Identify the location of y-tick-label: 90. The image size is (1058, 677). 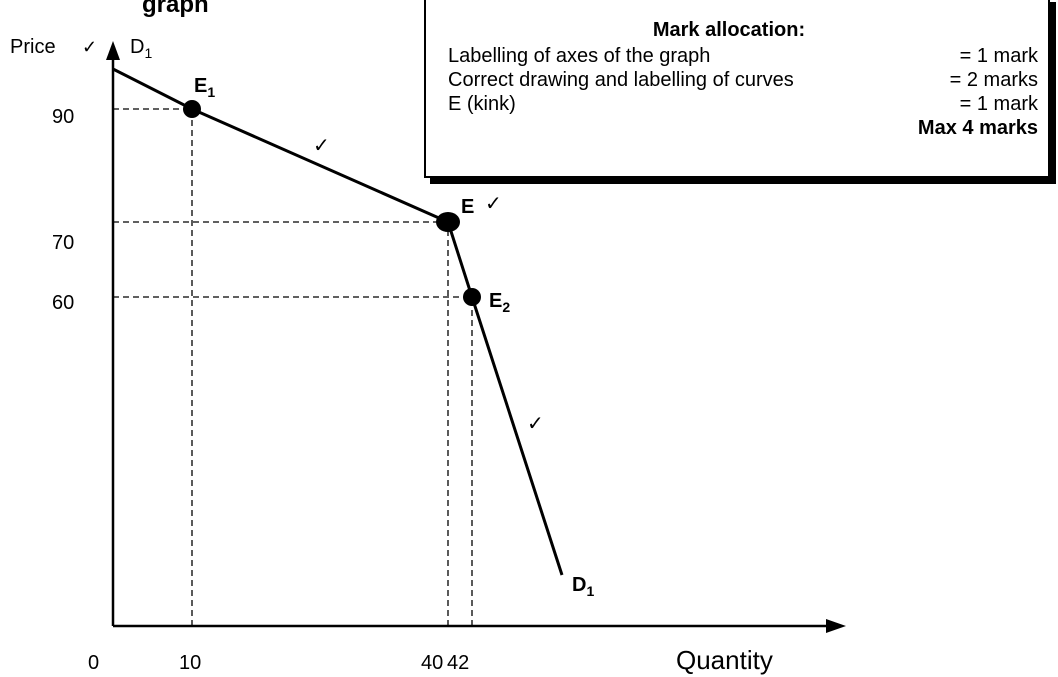
(63, 117).